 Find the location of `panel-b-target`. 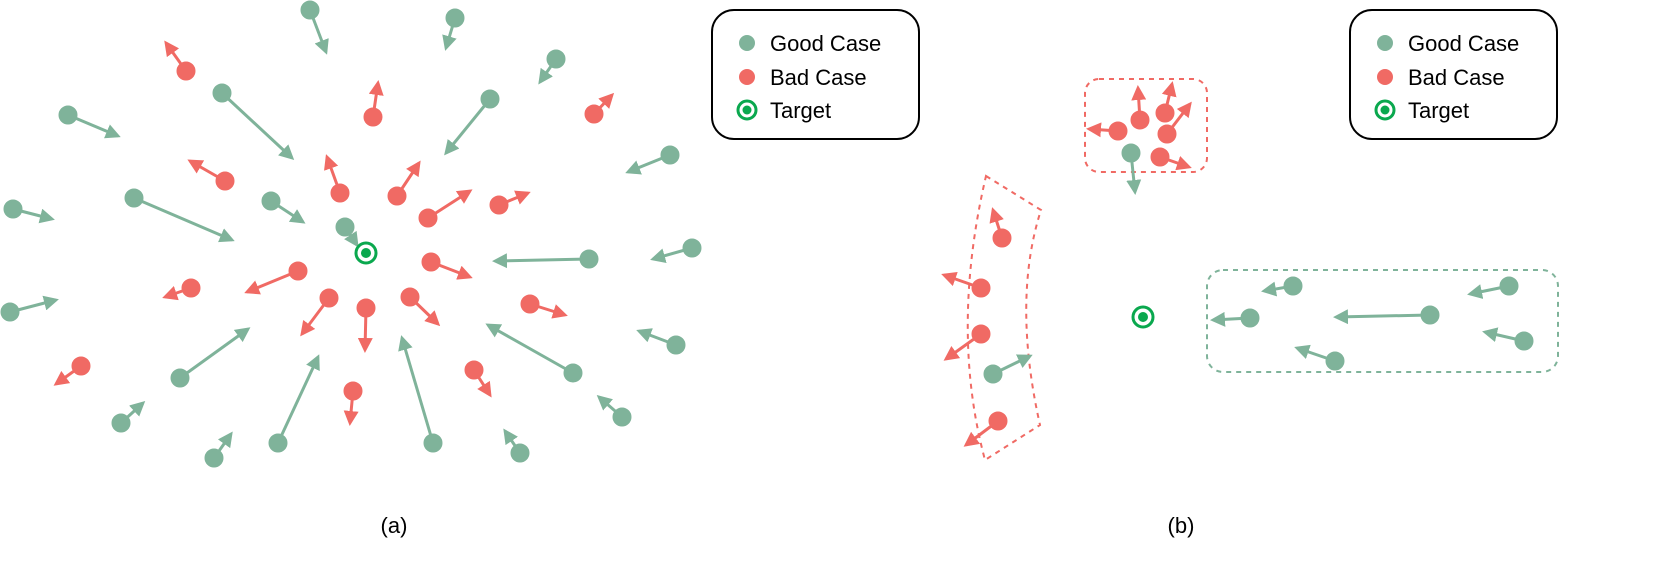

panel-b-target is located at coordinates (1143, 317).